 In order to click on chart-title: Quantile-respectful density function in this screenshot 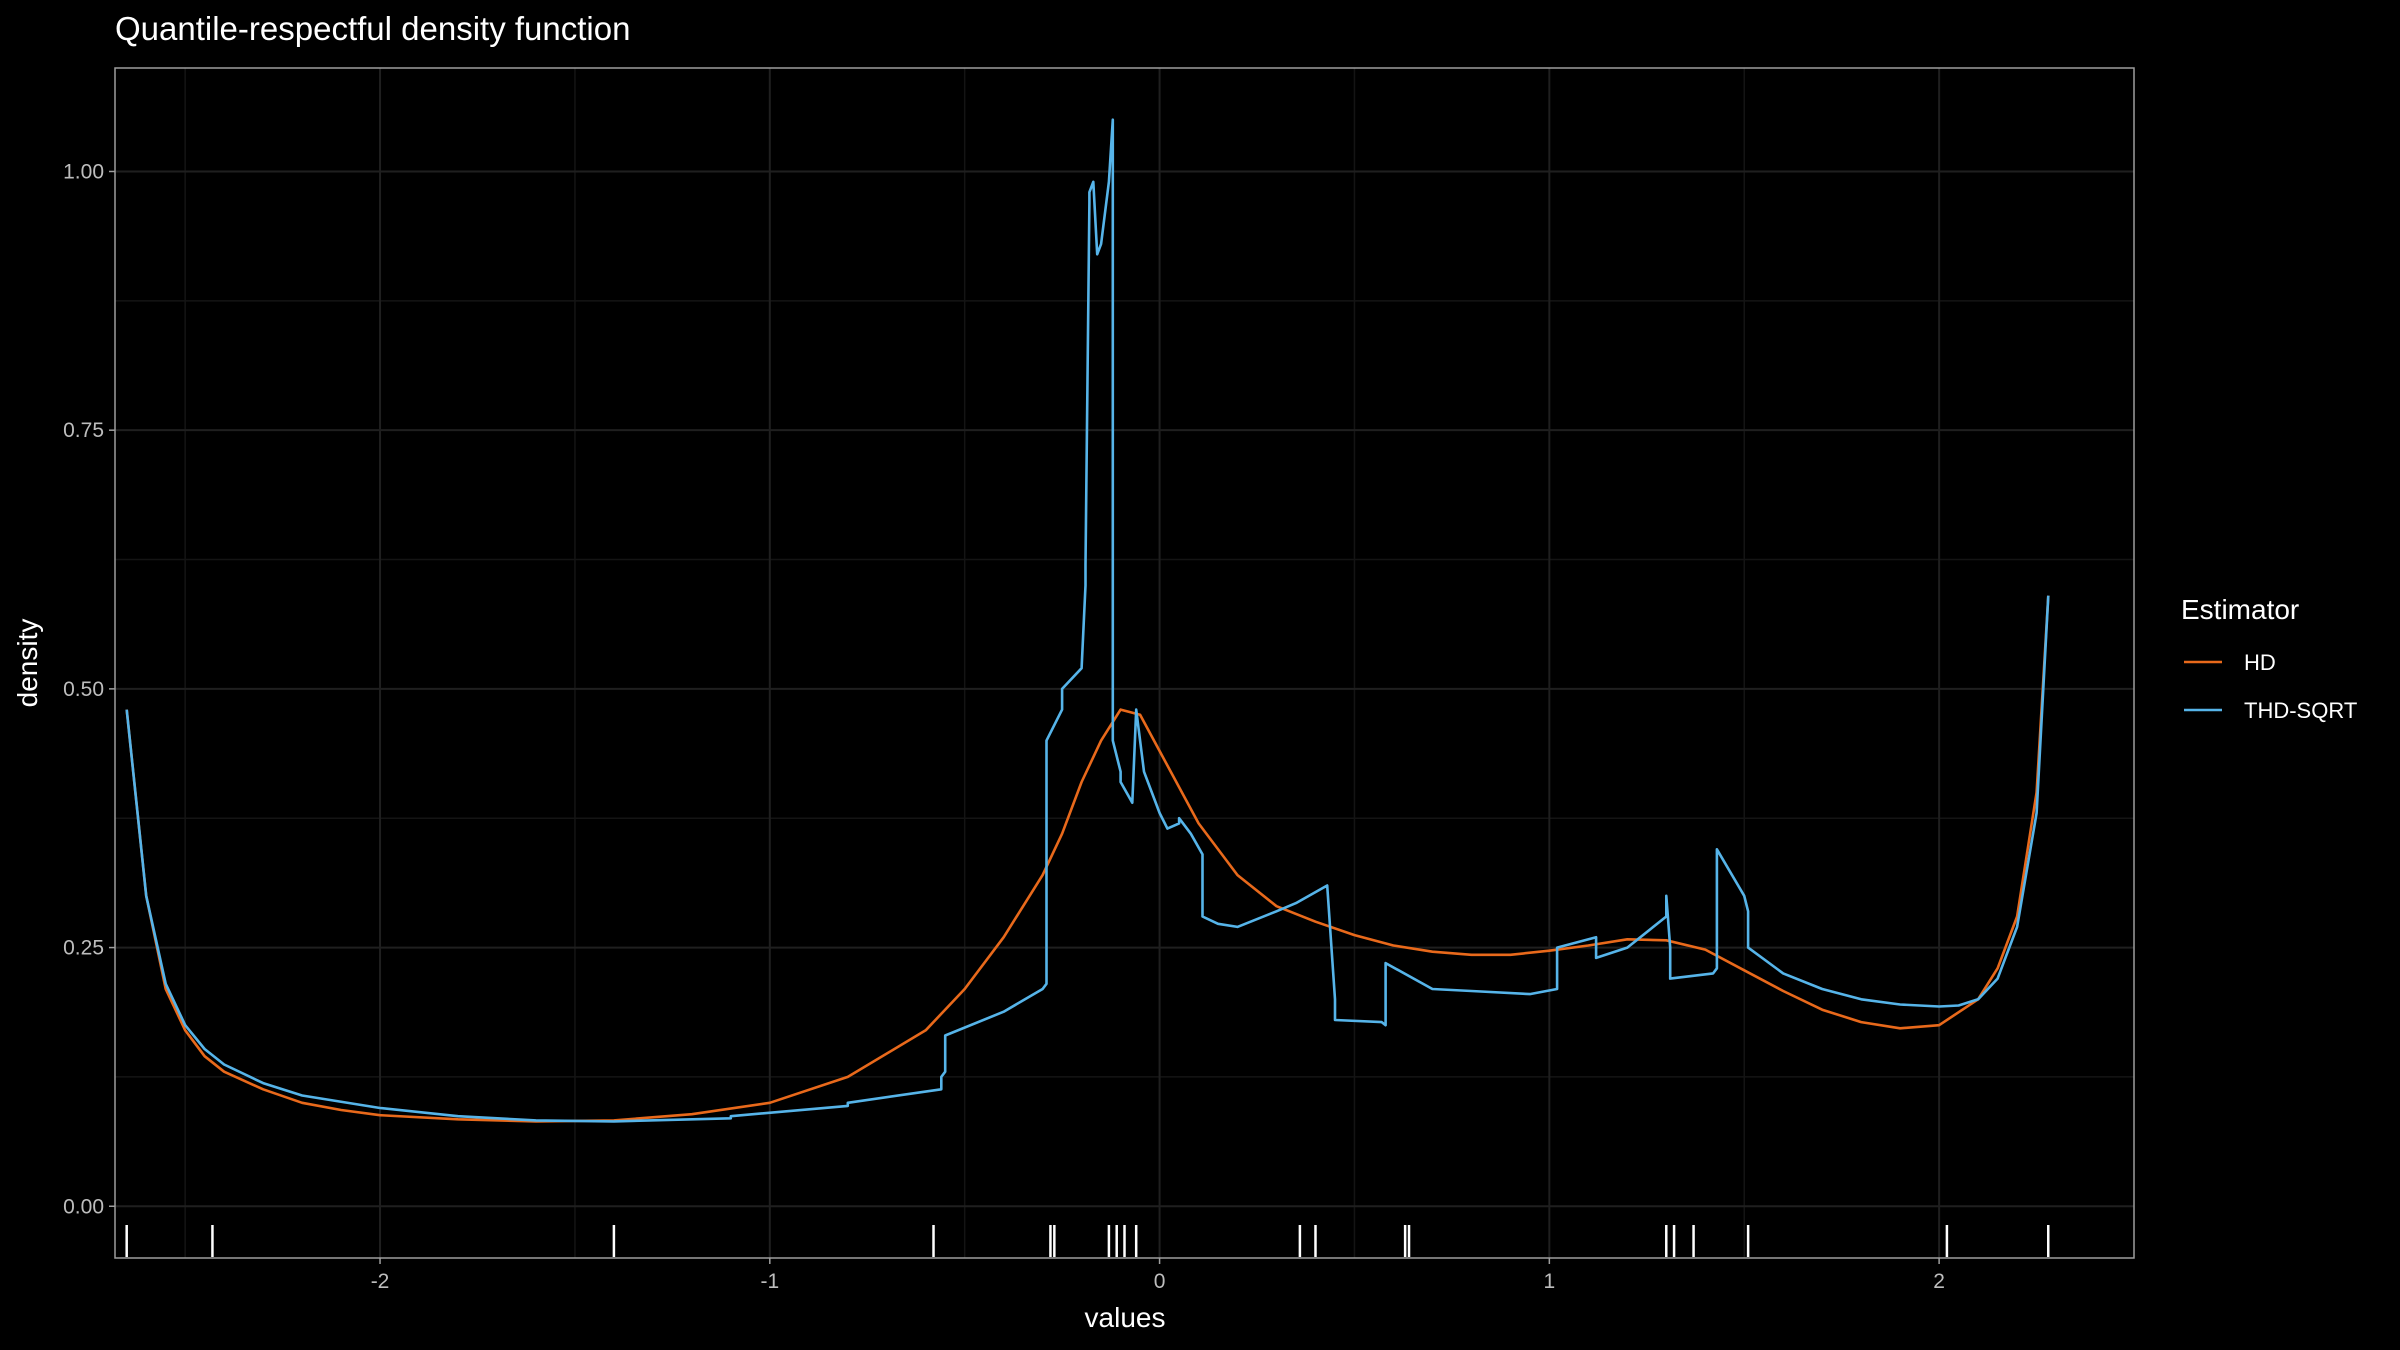, I will do `click(372, 28)`.